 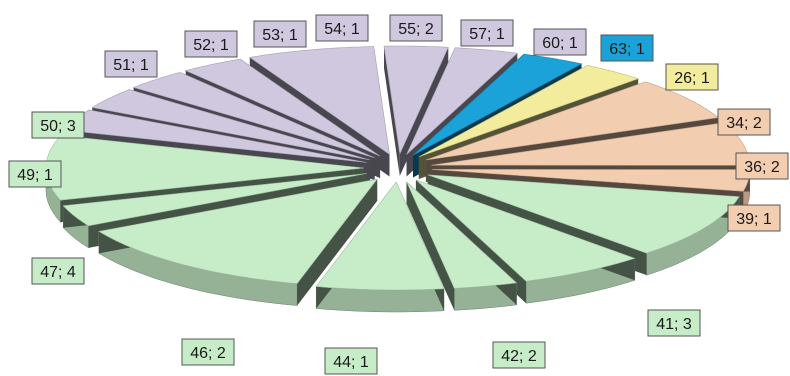 I want to click on data-label-26: 26; 1, so click(x=692, y=77).